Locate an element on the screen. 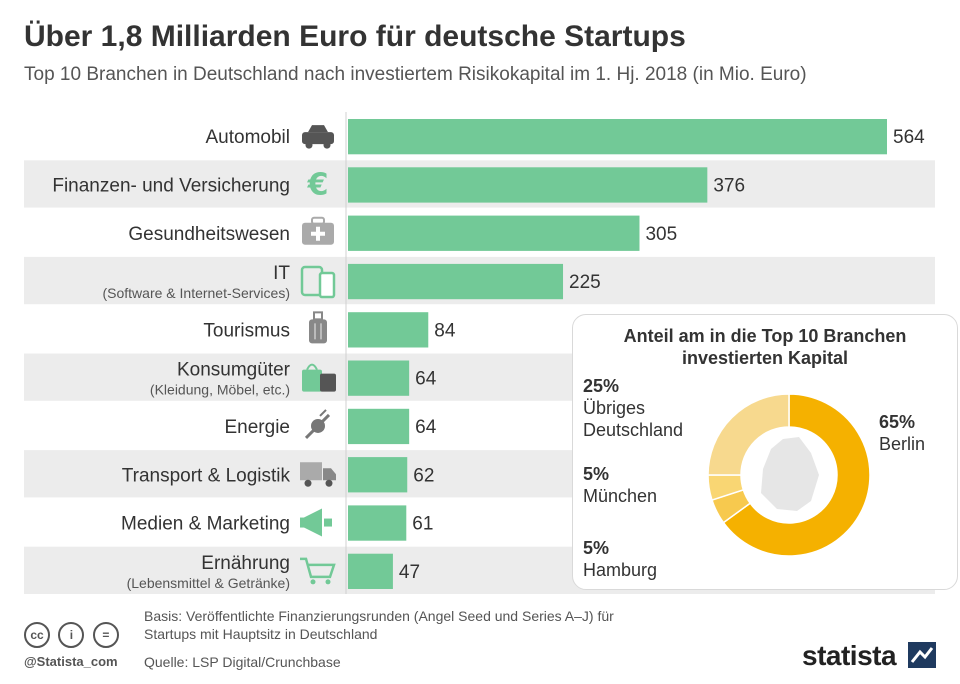  category-label: Energie is located at coordinates (258, 427).